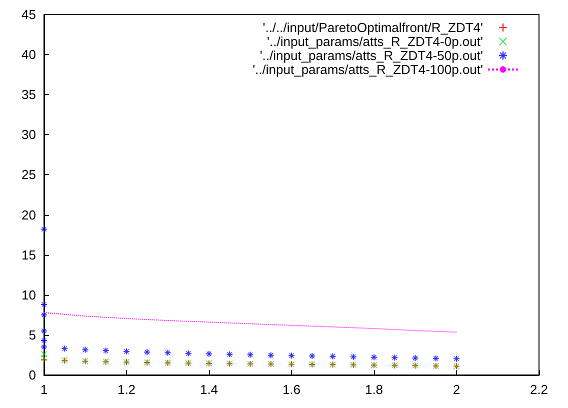 The width and height of the screenshot is (568, 408). Describe the element at coordinates (375, 41) in the screenshot. I see `legend-label: '../input_params/atts_R_ZDT4-0p.out'` at that location.